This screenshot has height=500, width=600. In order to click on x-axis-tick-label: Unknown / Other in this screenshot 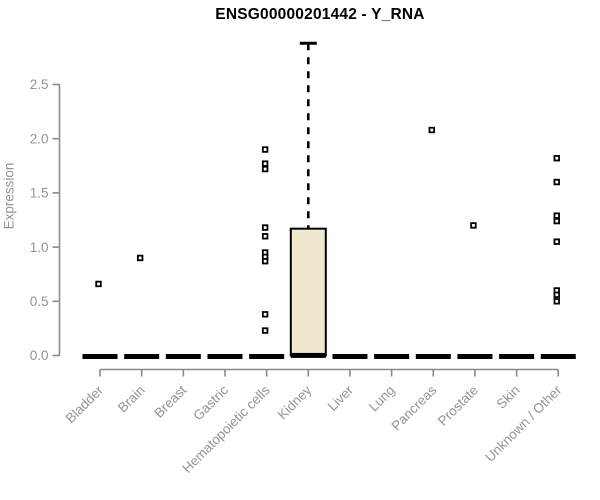, I will do `click(523, 423)`.